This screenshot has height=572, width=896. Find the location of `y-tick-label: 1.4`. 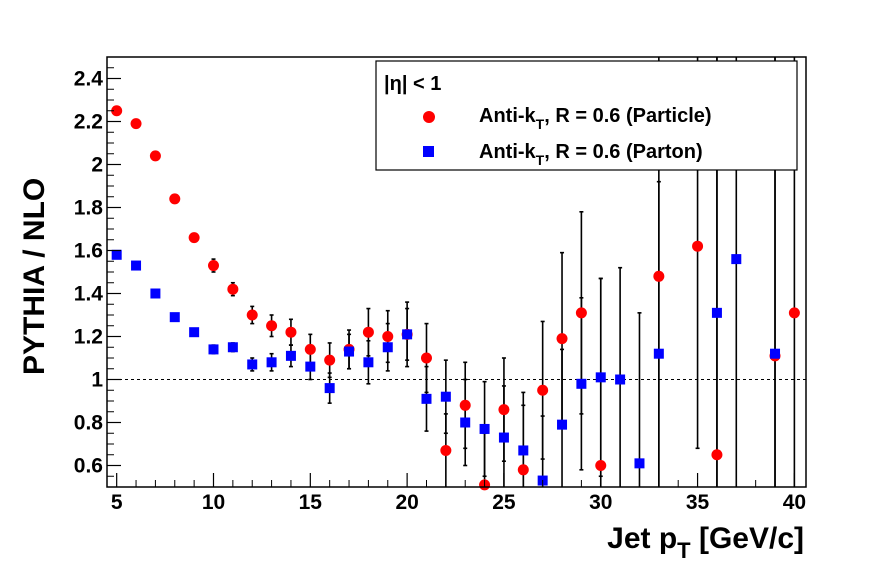

y-tick-label: 1.4 is located at coordinates (89, 294).